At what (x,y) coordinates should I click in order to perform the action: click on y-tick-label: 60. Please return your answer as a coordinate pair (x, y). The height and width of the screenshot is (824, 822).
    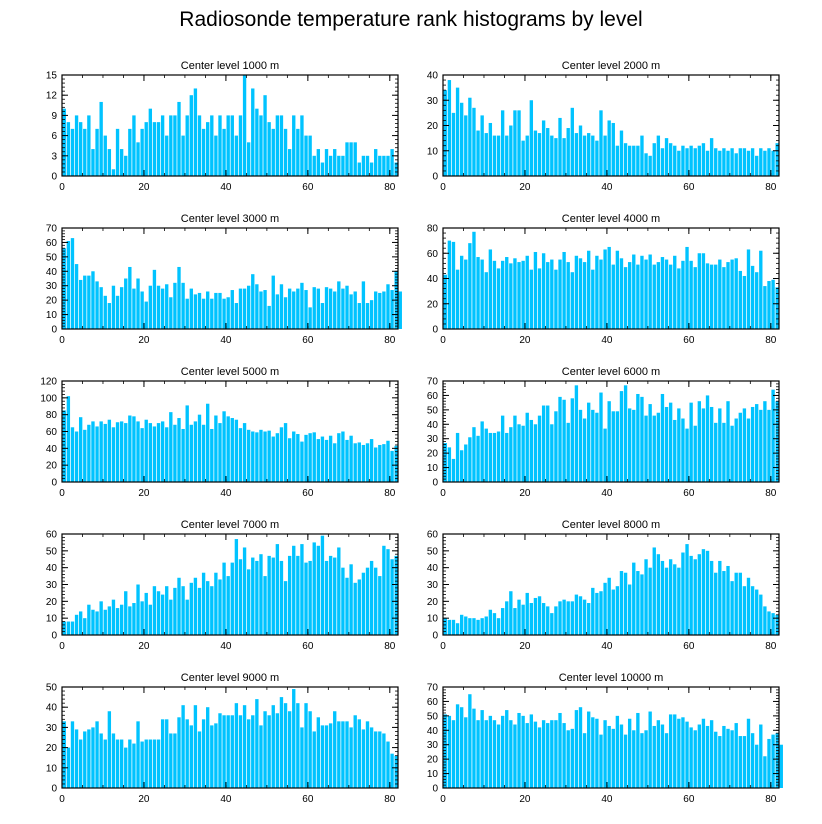
    Looking at the image, I should click on (433, 702).